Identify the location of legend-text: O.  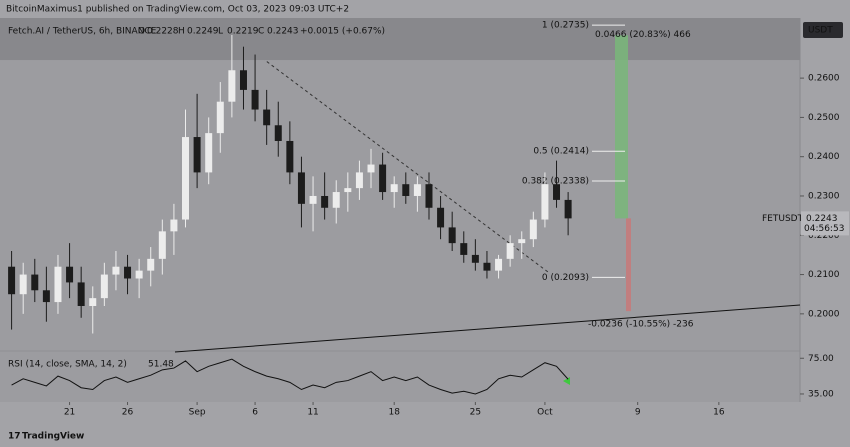
(141, 32).